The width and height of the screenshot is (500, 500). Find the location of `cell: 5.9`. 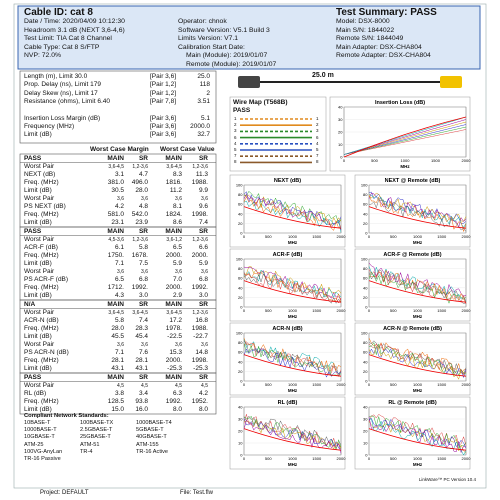

cell: 5.9 is located at coordinates (203, 263).